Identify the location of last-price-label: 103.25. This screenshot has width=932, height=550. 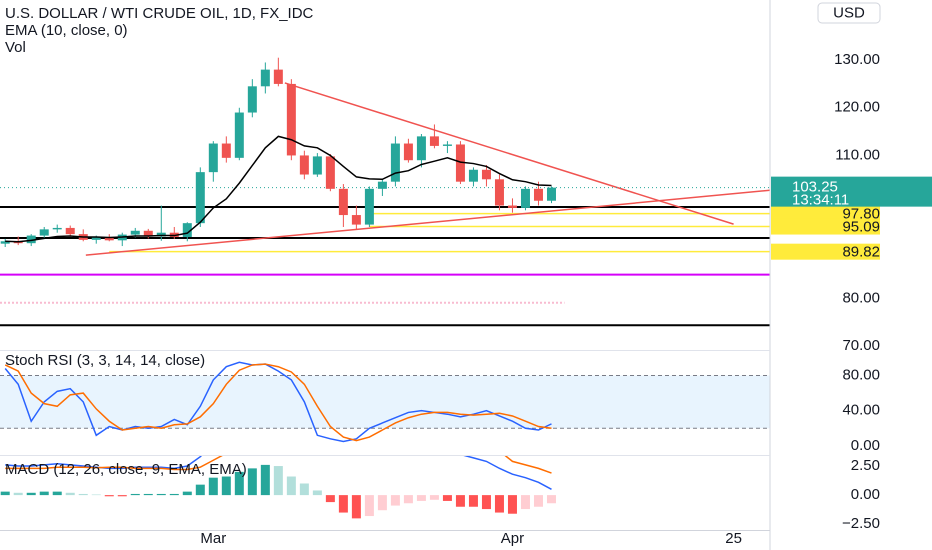
(815, 187).